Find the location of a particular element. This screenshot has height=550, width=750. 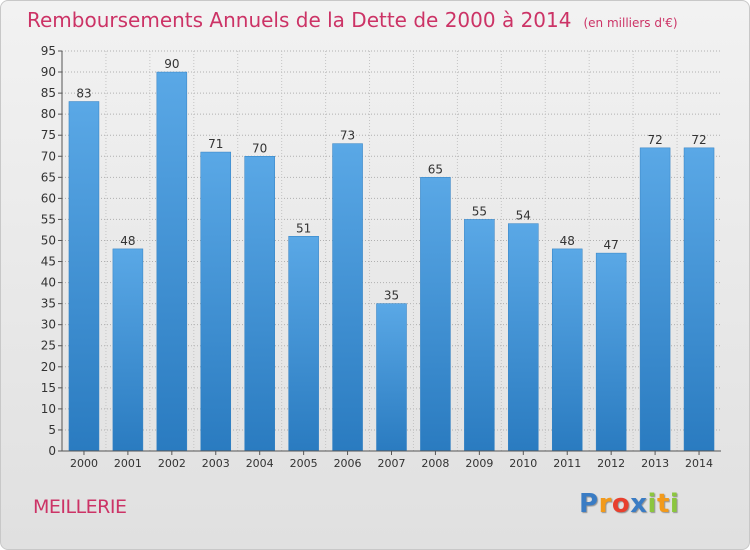

y-tick-label: 35 is located at coordinates (48, 304).